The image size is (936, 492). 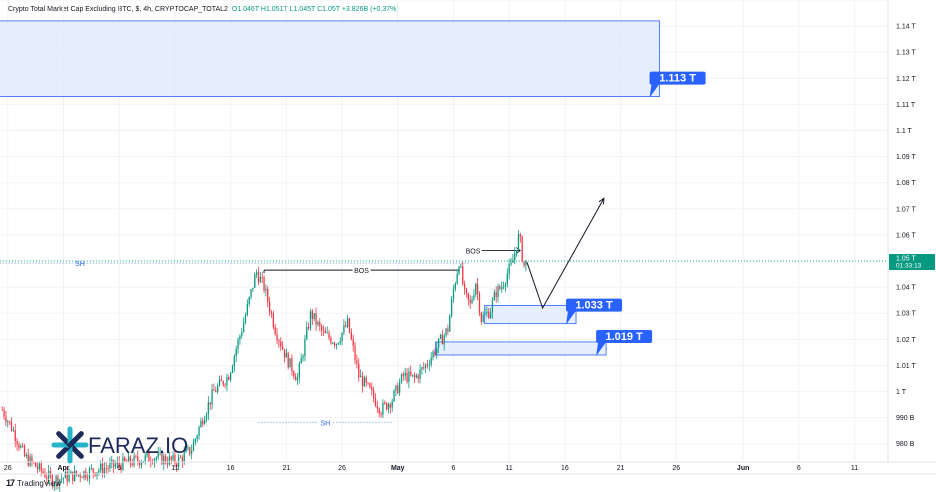 What do you see at coordinates (906, 235) in the screenshot?
I see `price-tick-label: 1.06 T` at bounding box center [906, 235].